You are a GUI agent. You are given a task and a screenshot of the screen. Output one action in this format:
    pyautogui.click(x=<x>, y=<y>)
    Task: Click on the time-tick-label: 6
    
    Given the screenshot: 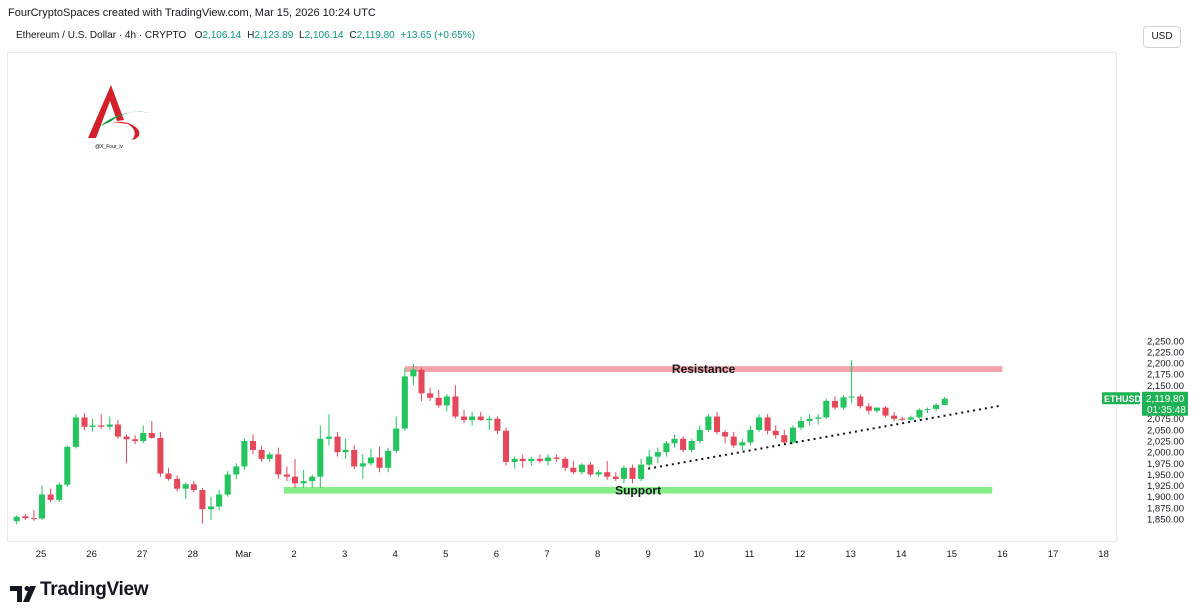 What is the action you would take?
    pyautogui.click(x=496, y=554)
    